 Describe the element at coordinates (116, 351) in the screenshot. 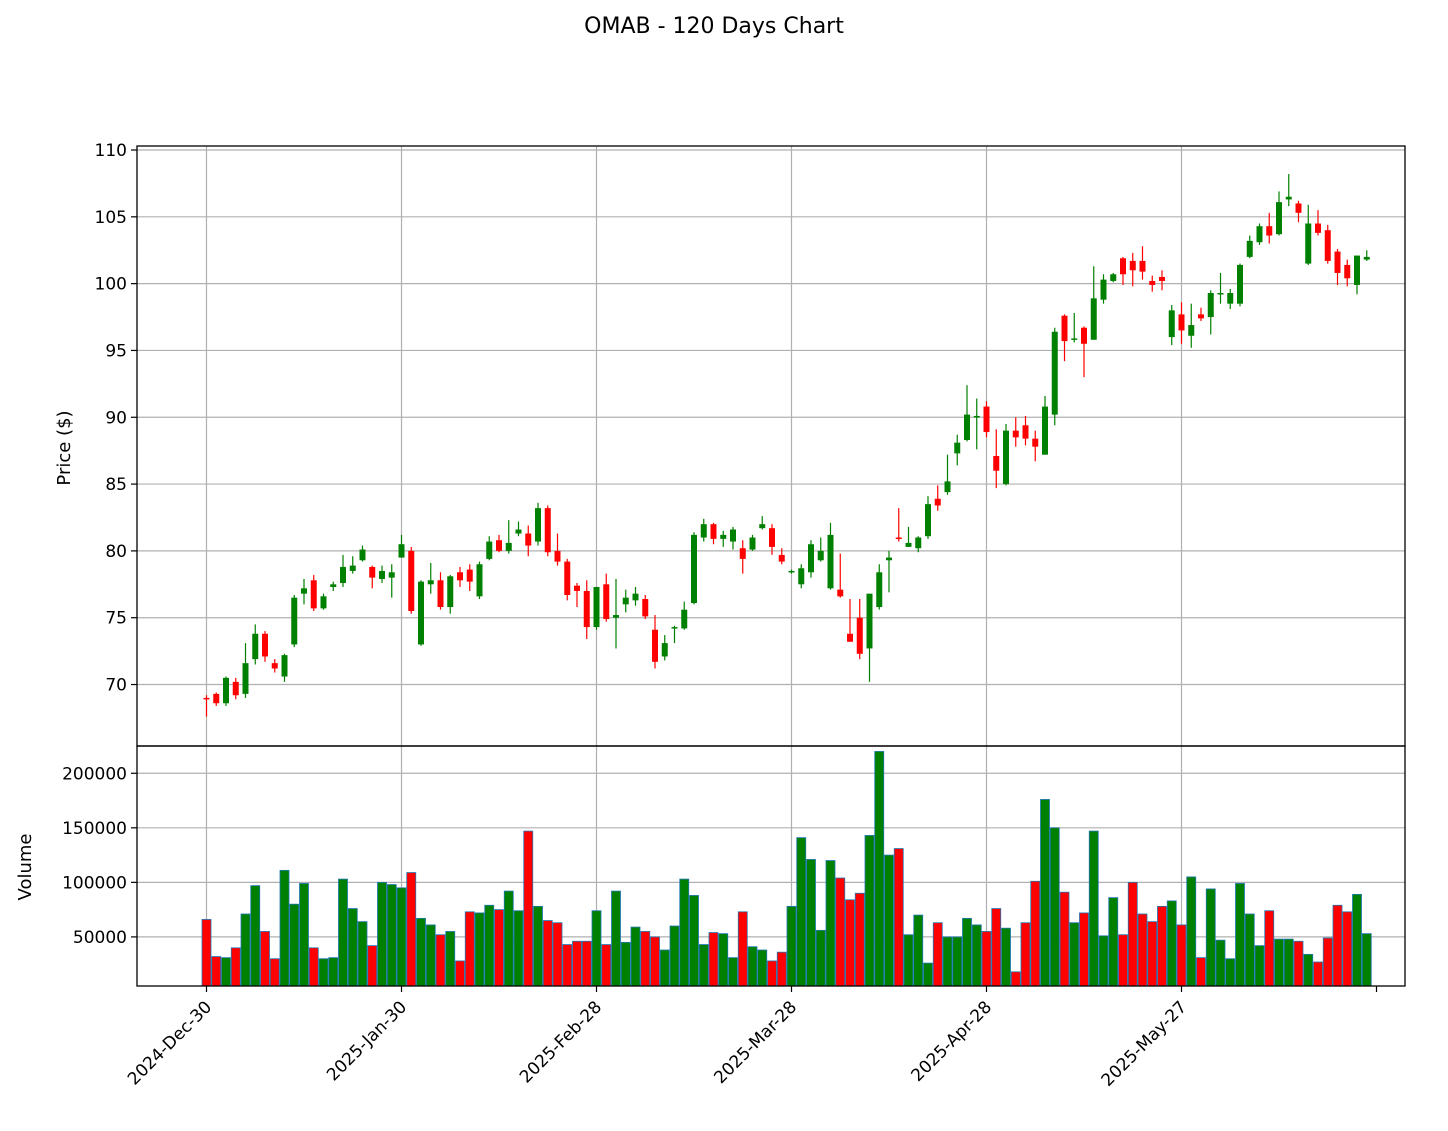

I see `price-y-tick-label: 95` at that location.